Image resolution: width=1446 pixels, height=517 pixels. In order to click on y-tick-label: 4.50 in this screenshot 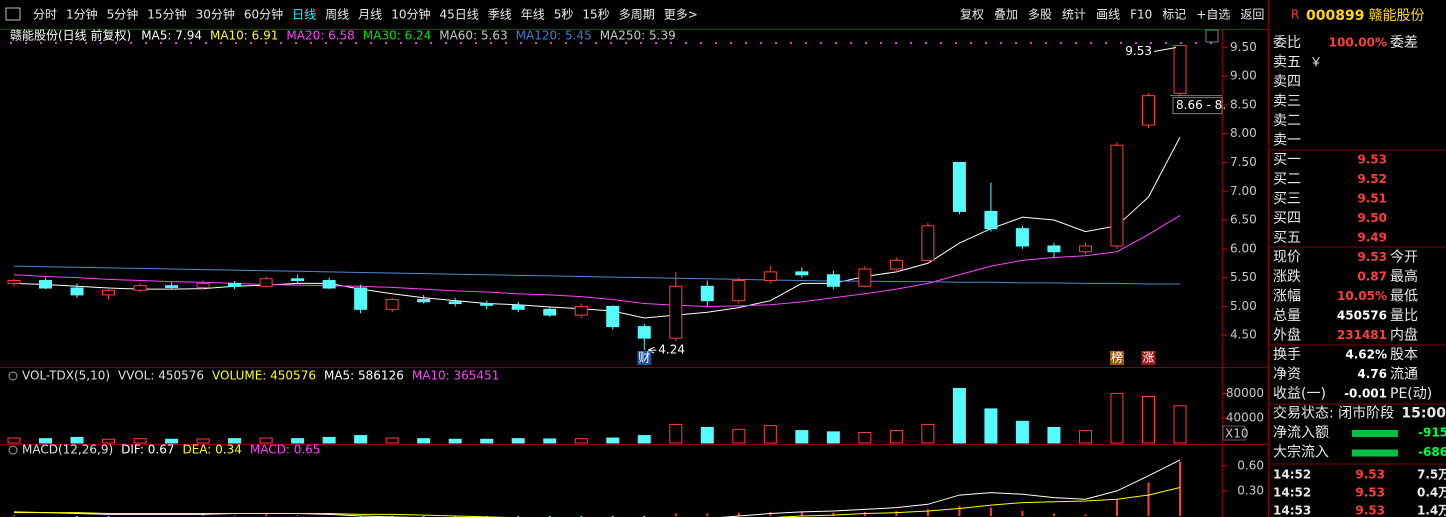, I will do `click(1243, 335)`.